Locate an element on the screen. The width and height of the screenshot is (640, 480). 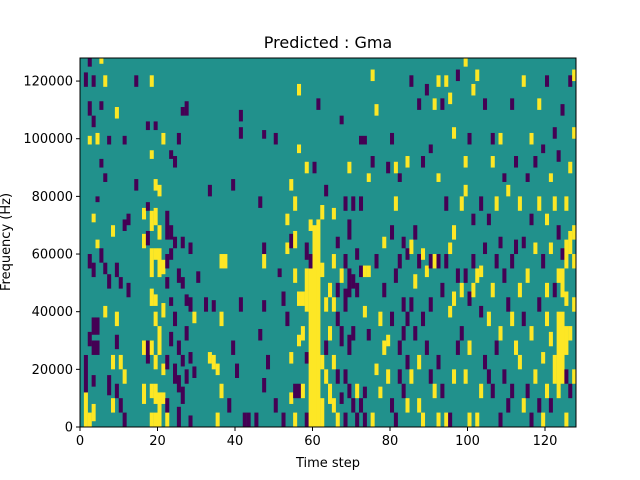
chart-title: Predicted : Gma is located at coordinates (328, 42).